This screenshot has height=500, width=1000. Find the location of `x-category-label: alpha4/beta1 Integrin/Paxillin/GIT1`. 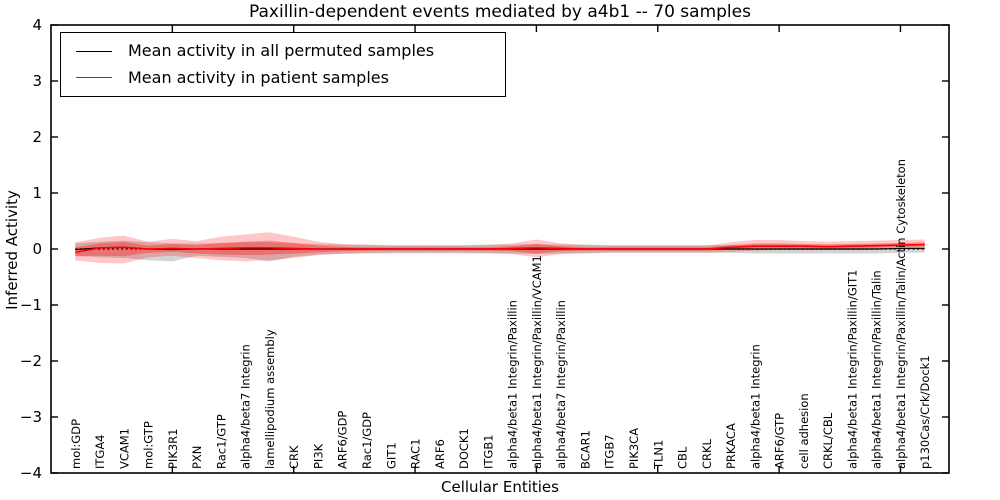

x-category-label: alpha4/beta1 Integrin/Paxillin/GIT1 is located at coordinates (852, 369).